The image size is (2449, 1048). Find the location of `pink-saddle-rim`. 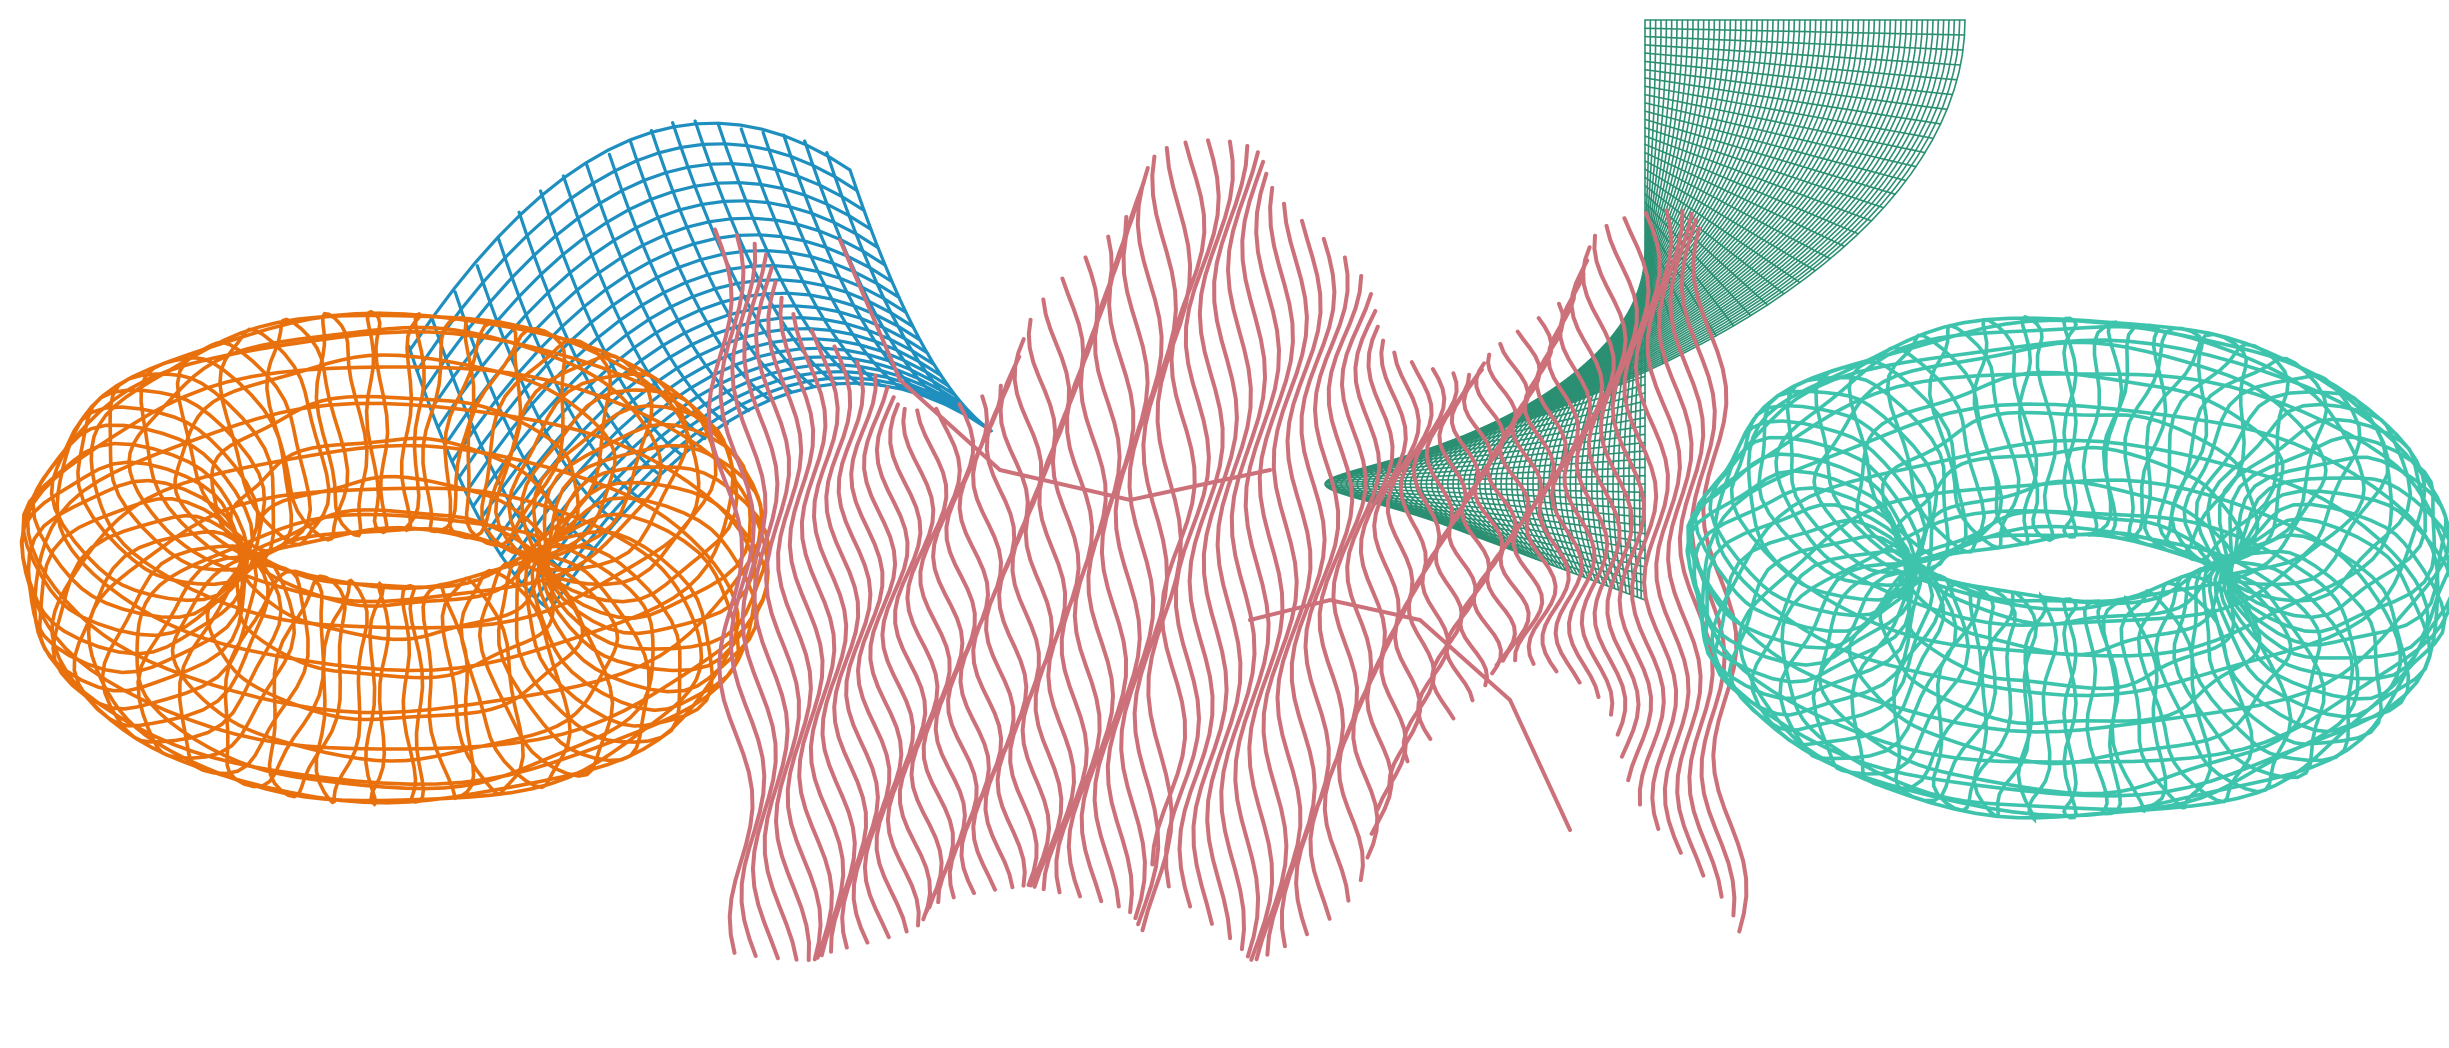

pink-saddle-rim is located at coordinates (1410, 714).